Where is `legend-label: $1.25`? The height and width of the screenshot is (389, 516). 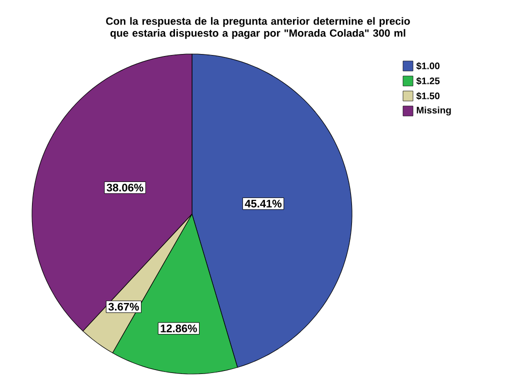 legend-label: $1.25 is located at coordinates (428, 81).